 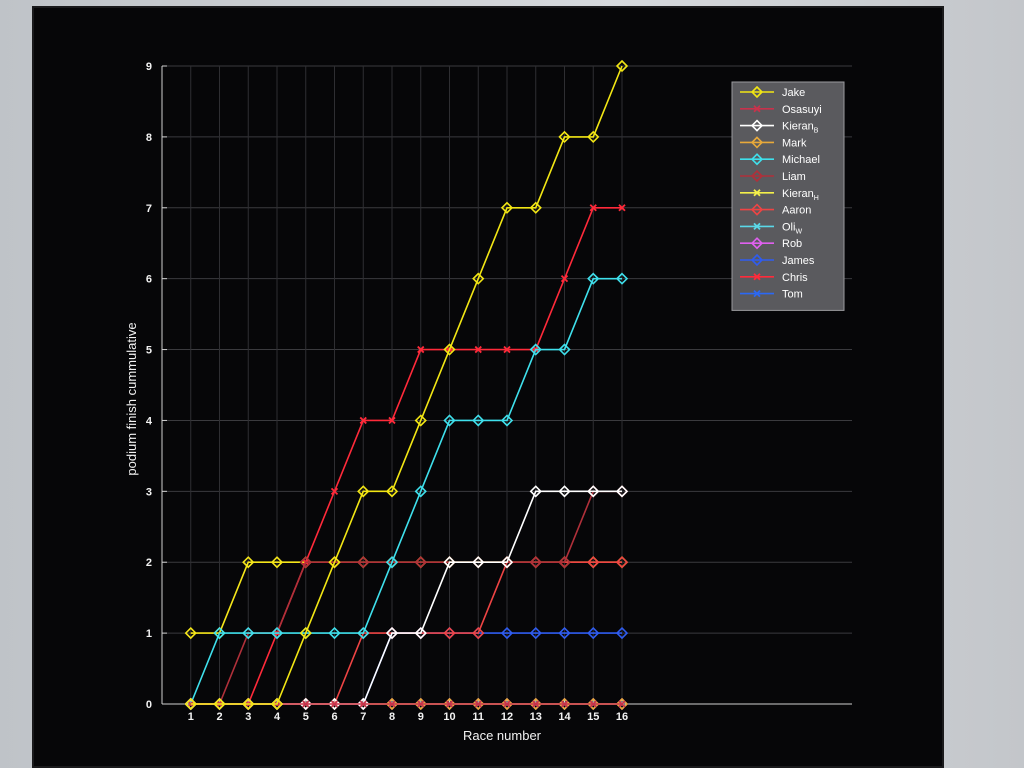 What do you see at coordinates (149, 705) in the screenshot?
I see `y-tick-label: 0` at bounding box center [149, 705].